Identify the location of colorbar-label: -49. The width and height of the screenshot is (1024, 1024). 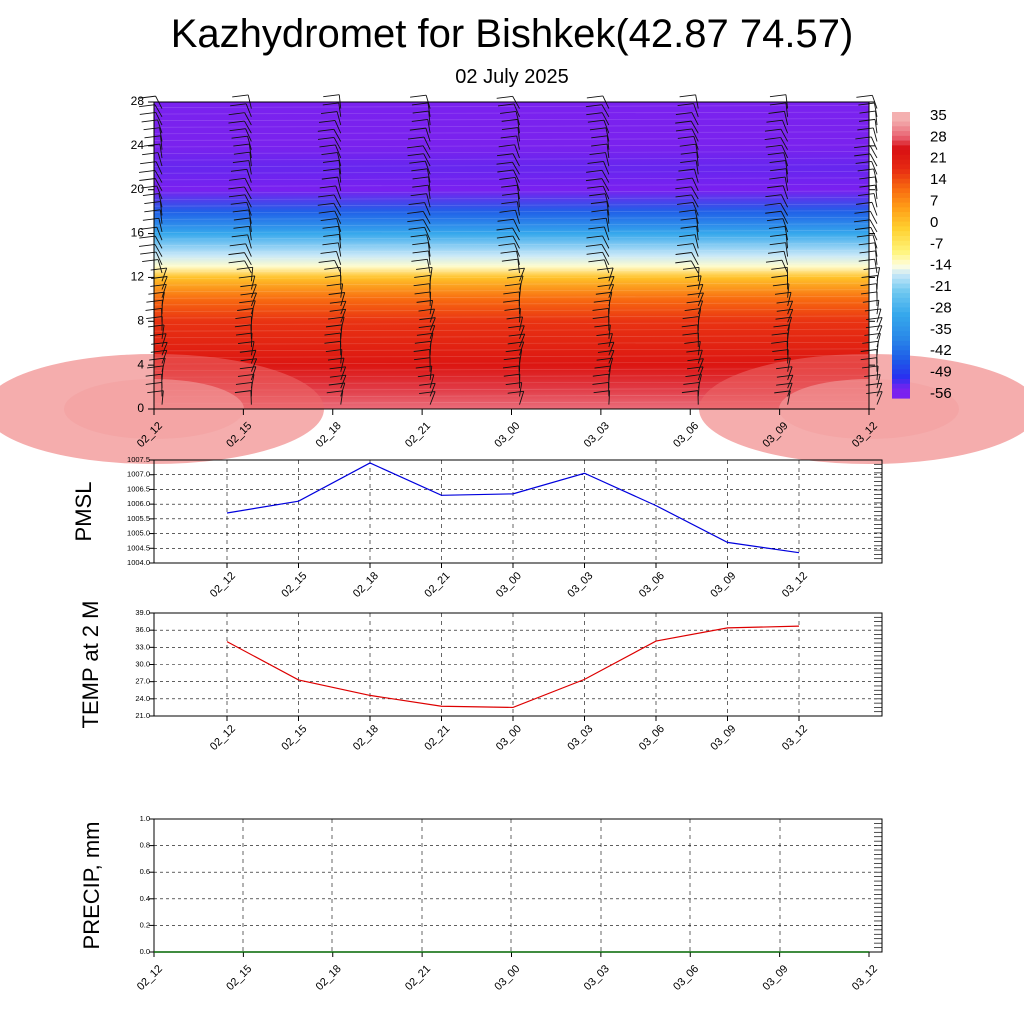
(941, 372).